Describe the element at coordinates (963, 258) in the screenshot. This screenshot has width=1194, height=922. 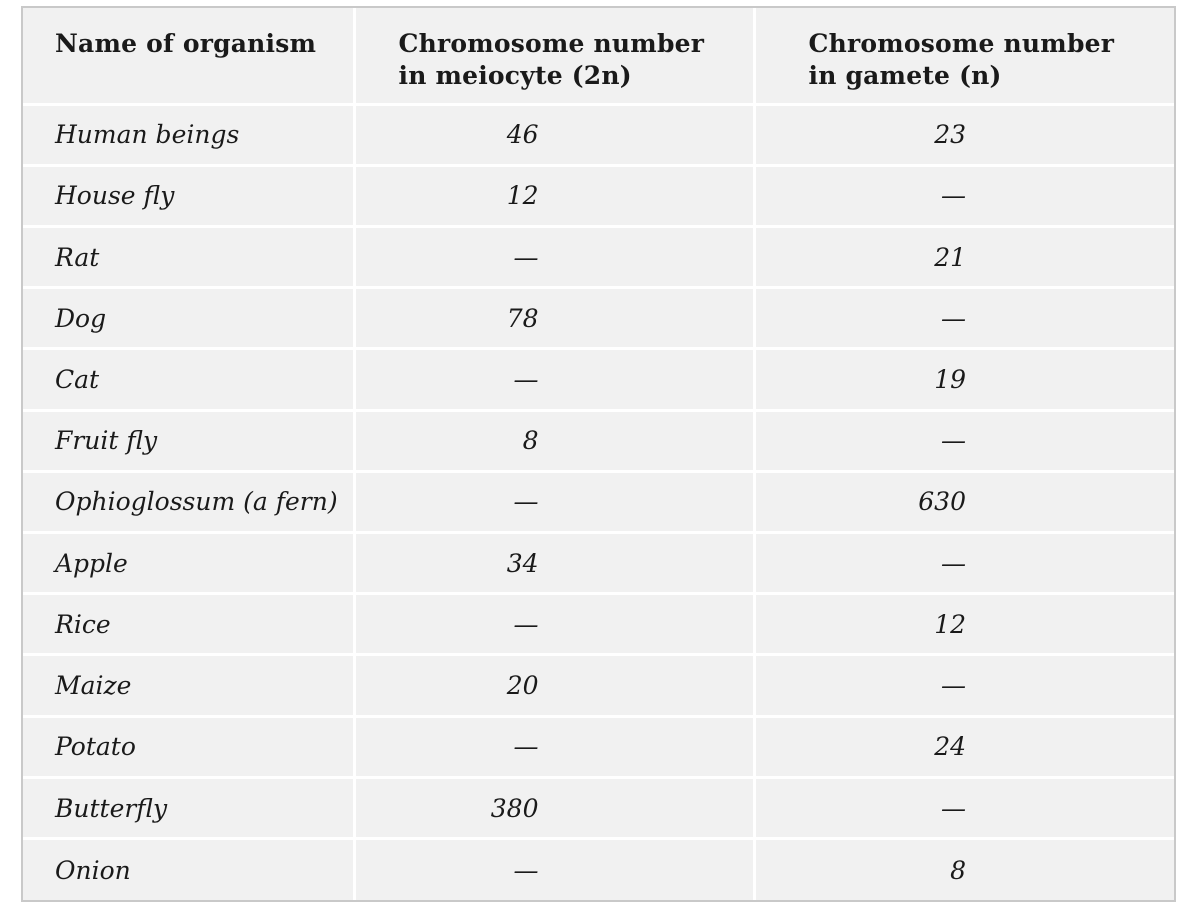
I see `gamete-count-cell: 21` at that location.